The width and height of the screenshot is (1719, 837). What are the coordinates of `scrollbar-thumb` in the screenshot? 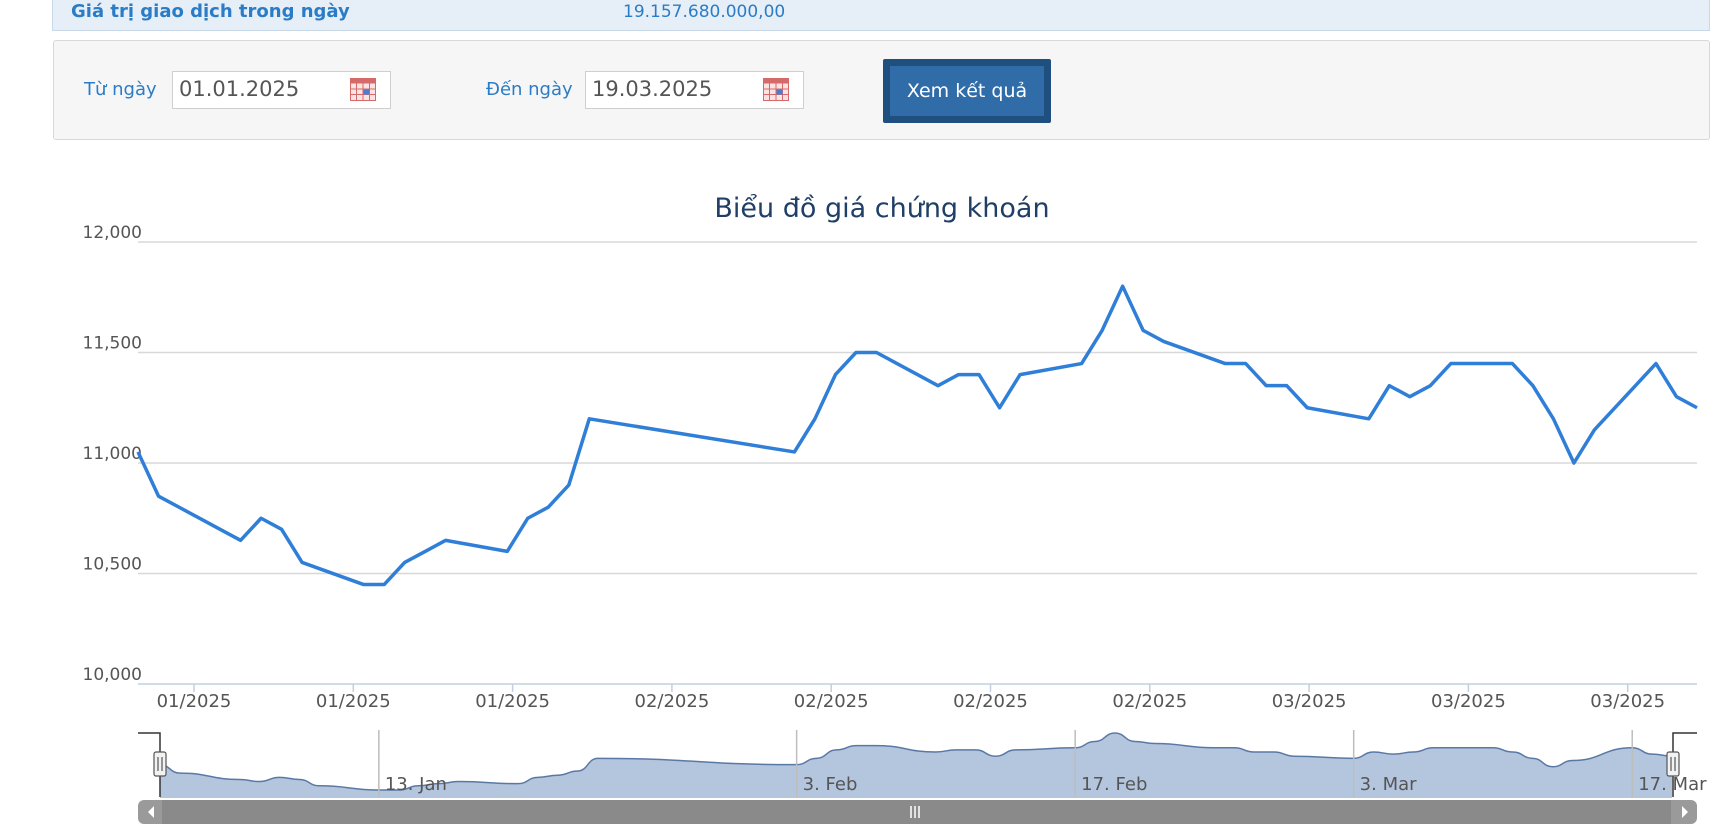 It's located at (916, 812).